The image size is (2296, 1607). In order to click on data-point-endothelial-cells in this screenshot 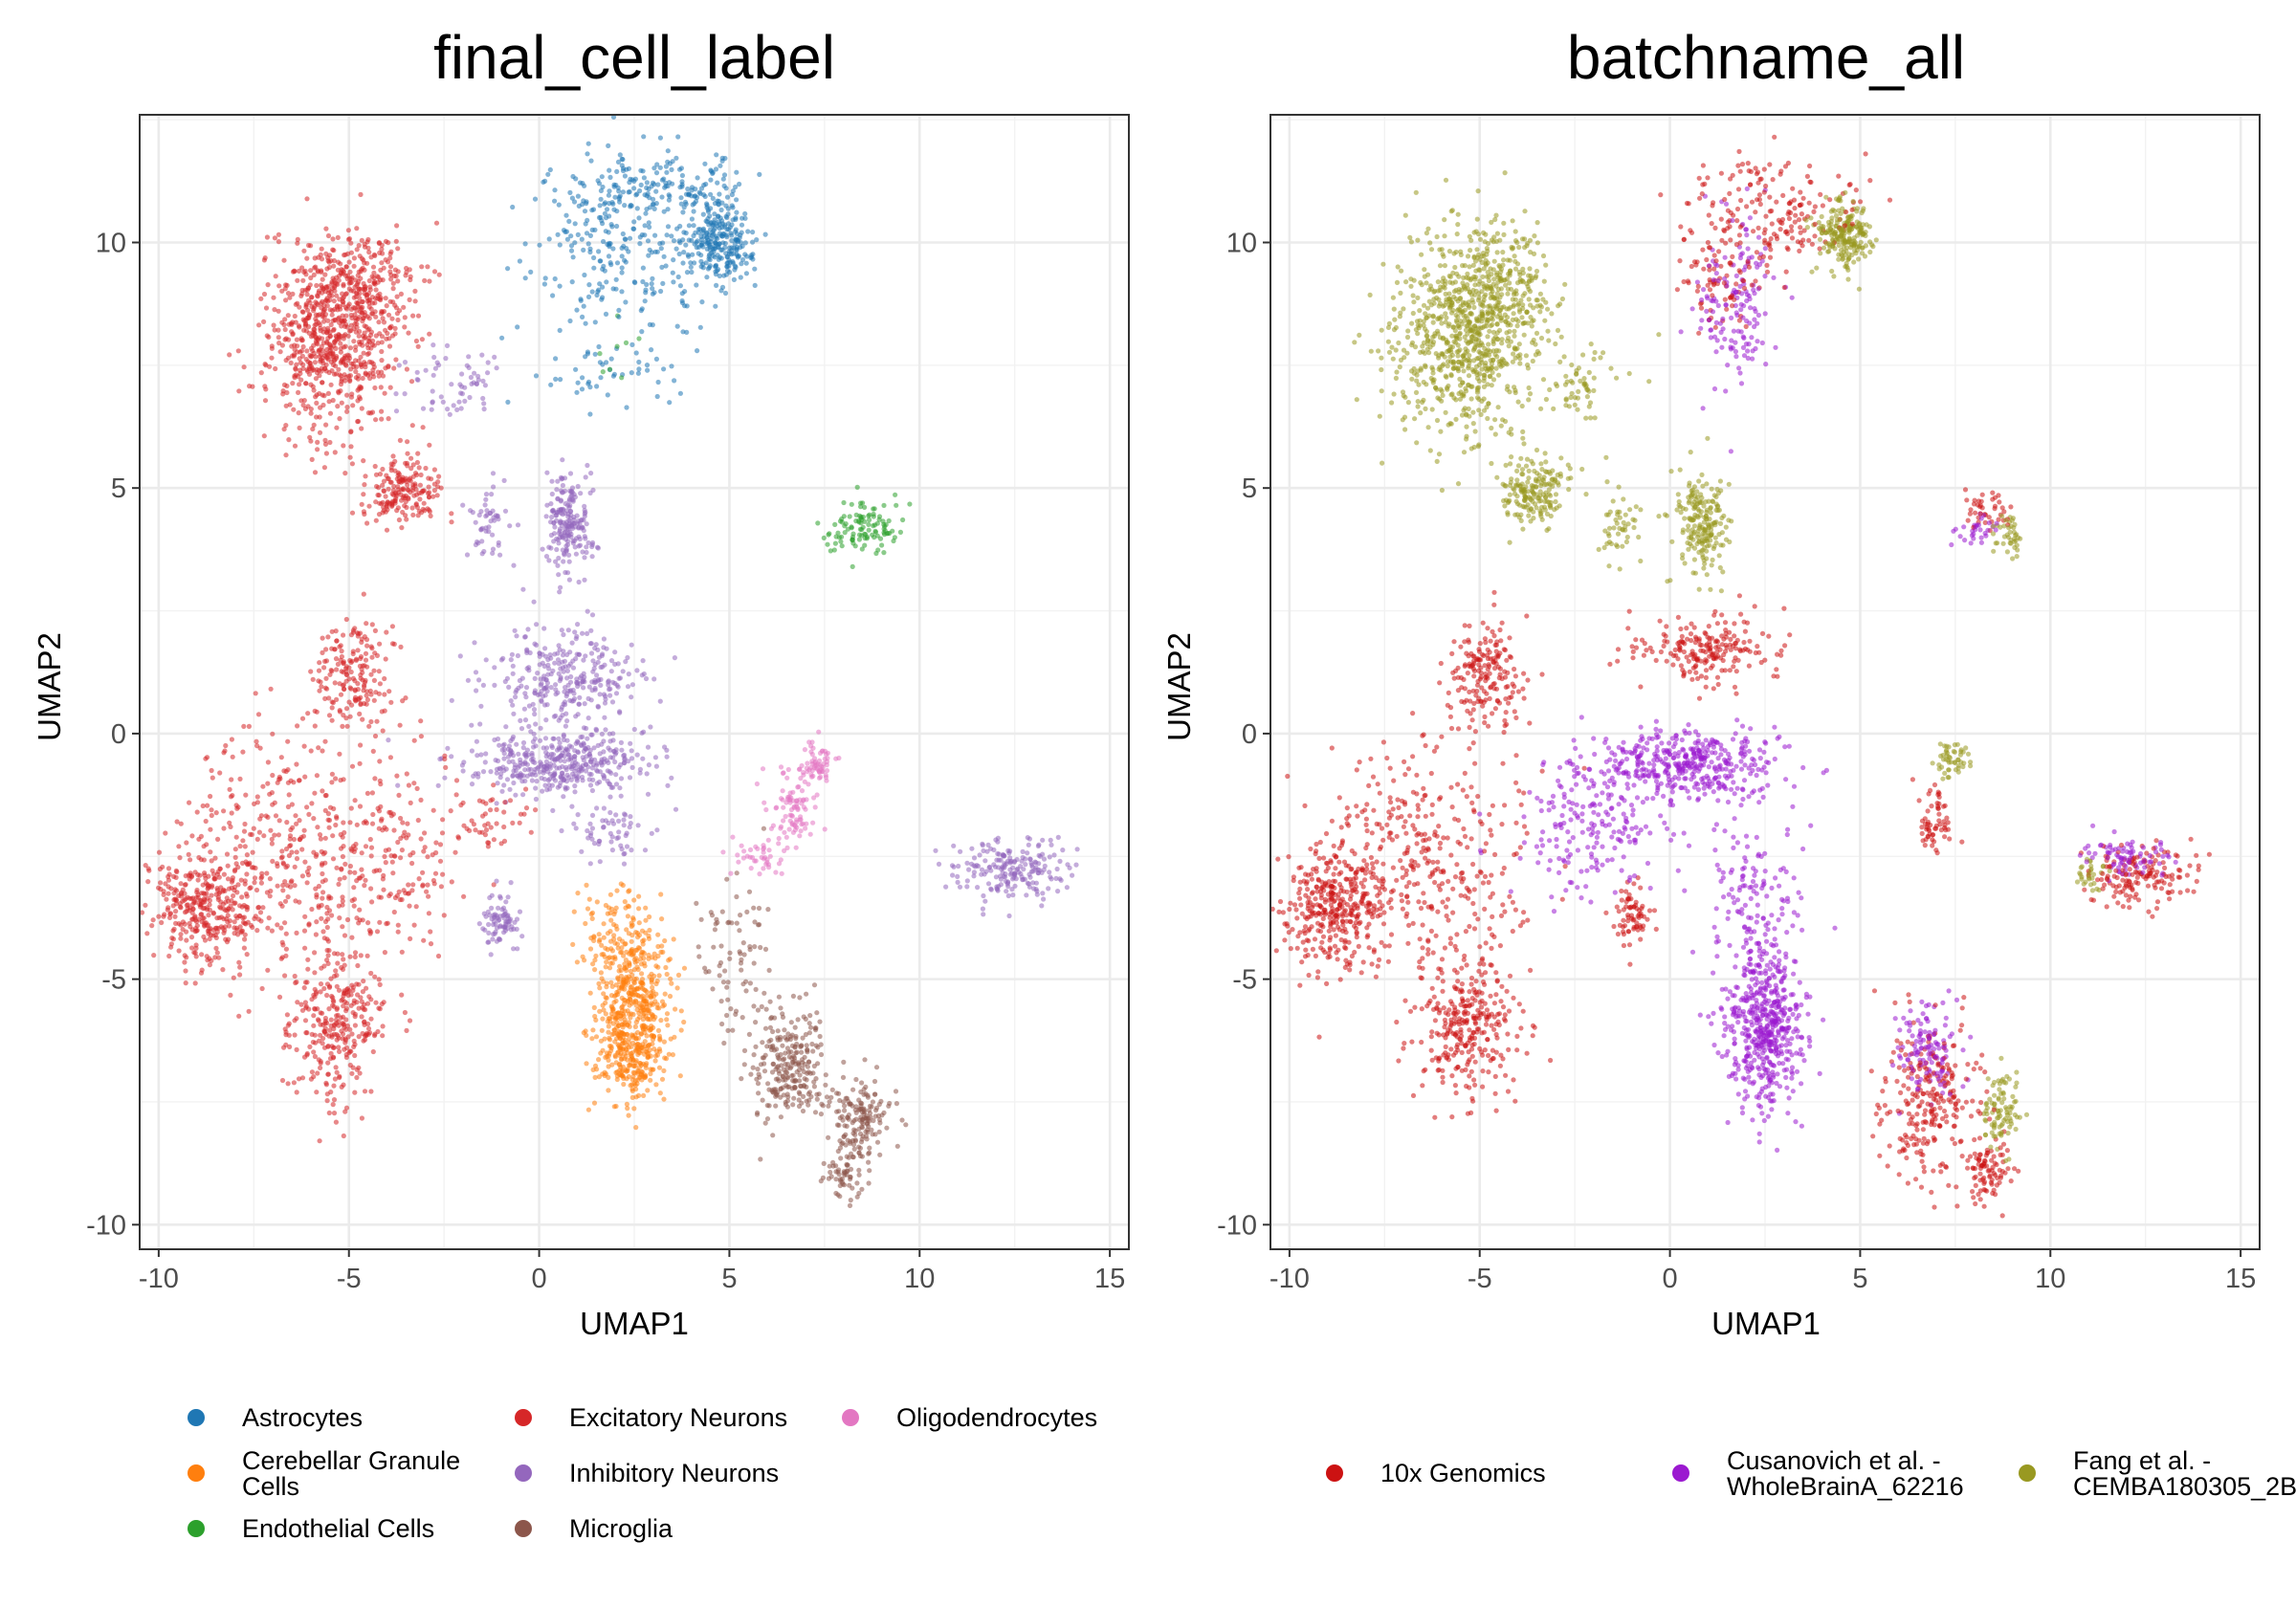, I will do `click(831, 551)`.